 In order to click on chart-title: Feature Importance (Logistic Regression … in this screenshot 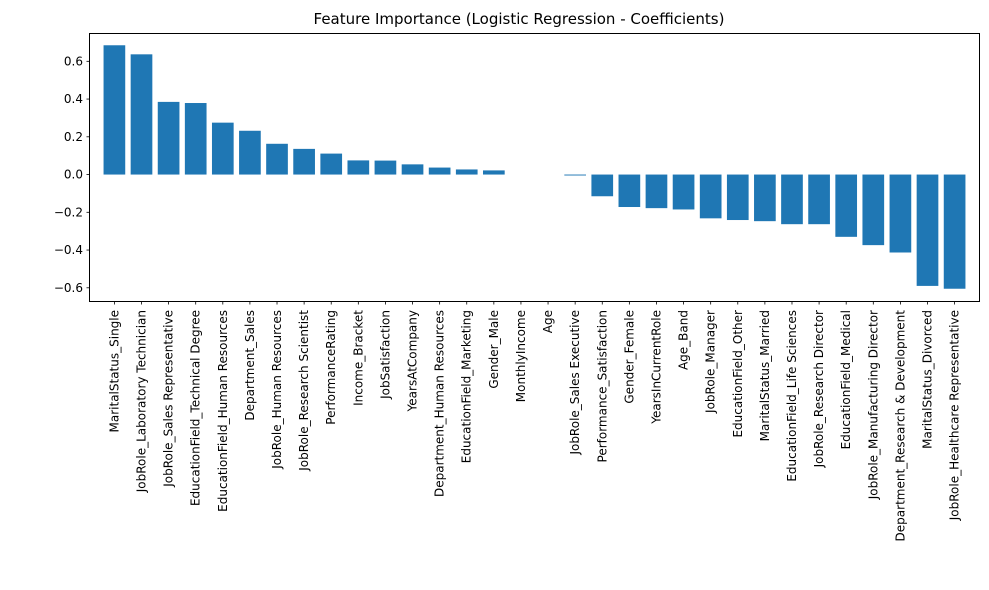, I will do `click(519, 19)`.